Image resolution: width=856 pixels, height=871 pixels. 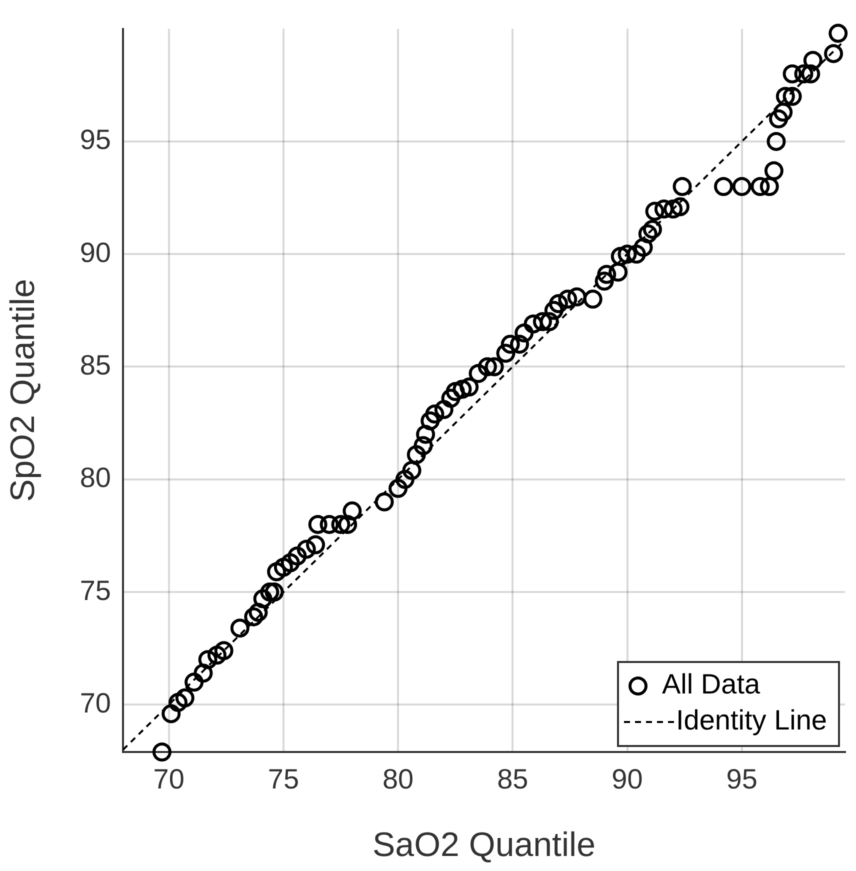 What do you see at coordinates (742, 779) in the screenshot?
I see `x-tick-label: 95` at bounding box center [742, 779].